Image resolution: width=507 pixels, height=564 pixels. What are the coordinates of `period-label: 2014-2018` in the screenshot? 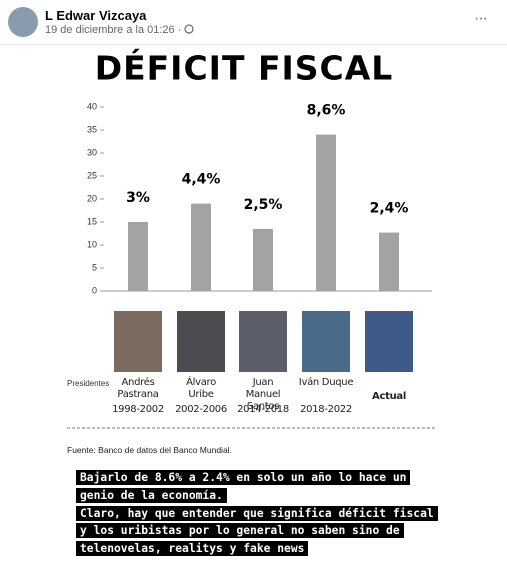 It's located at (263, 409).